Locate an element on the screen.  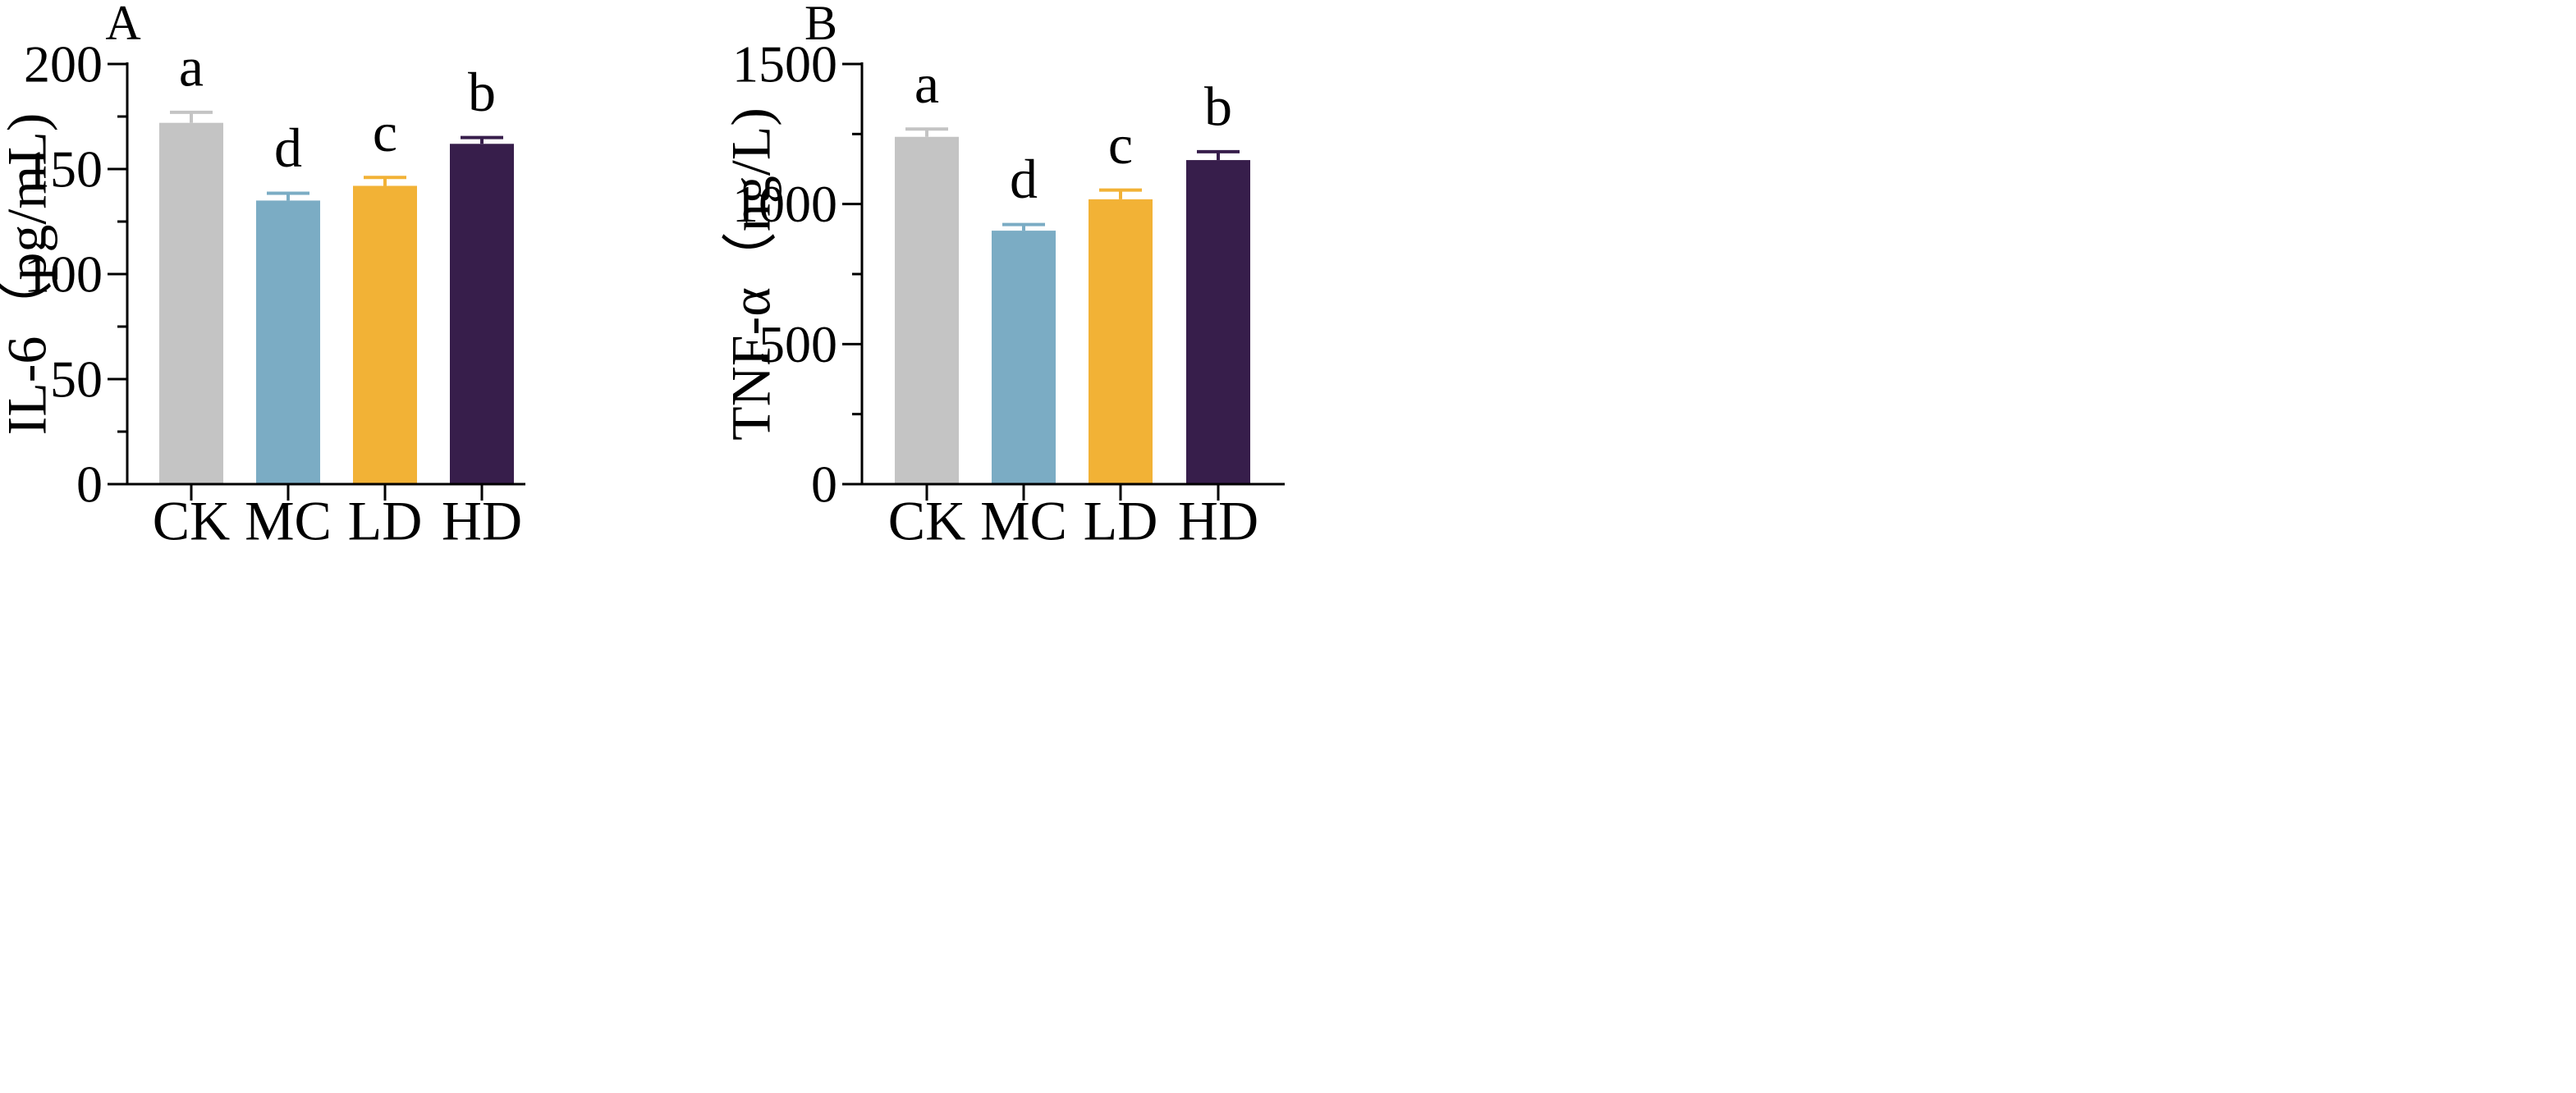
y-axis-title: IL-6（pg/mL) is located at coordinates (29, 274).